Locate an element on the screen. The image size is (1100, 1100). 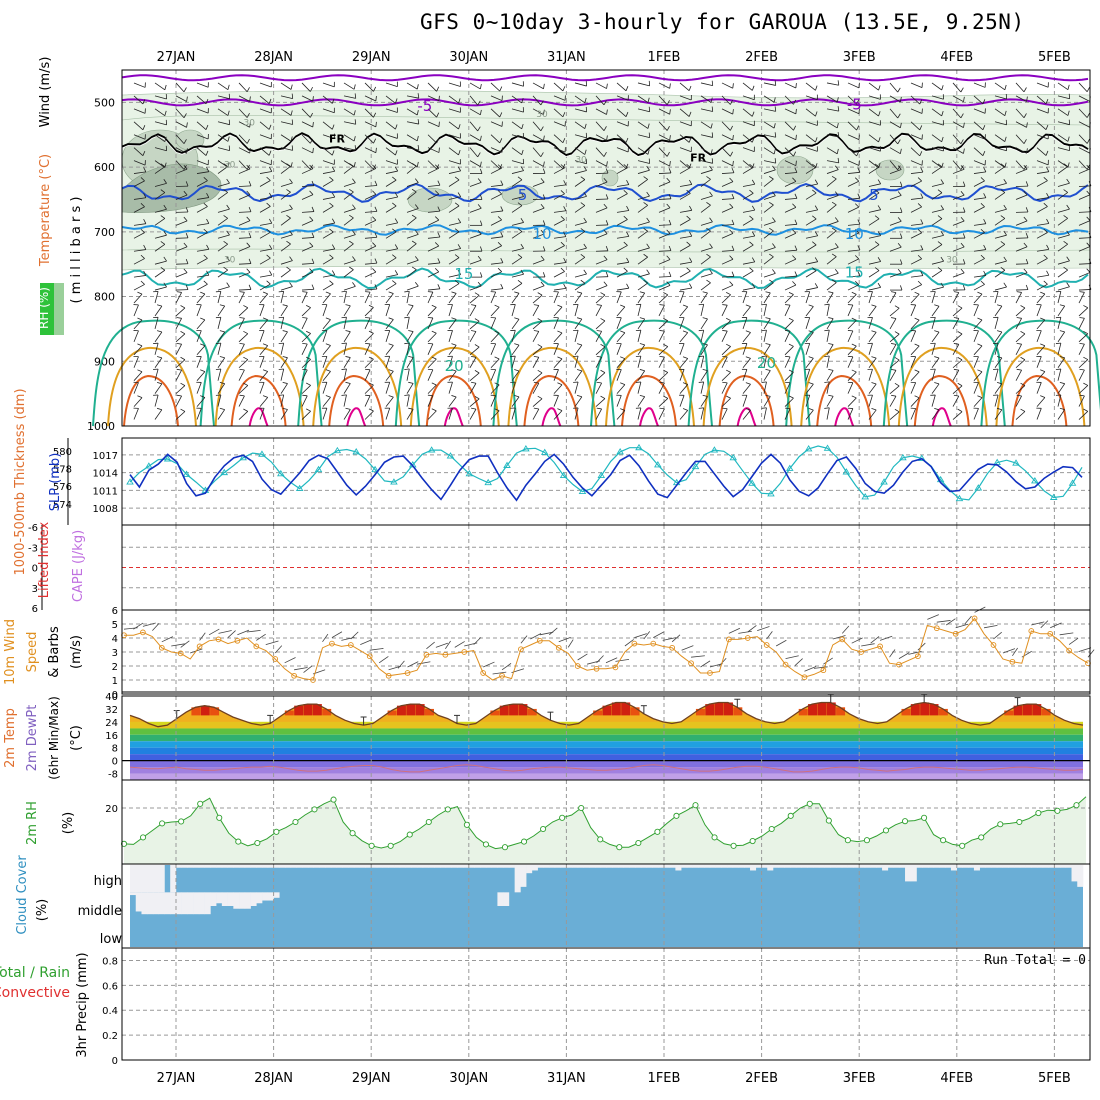
pressure-tick: 900 is located at coordinates (104, 361).